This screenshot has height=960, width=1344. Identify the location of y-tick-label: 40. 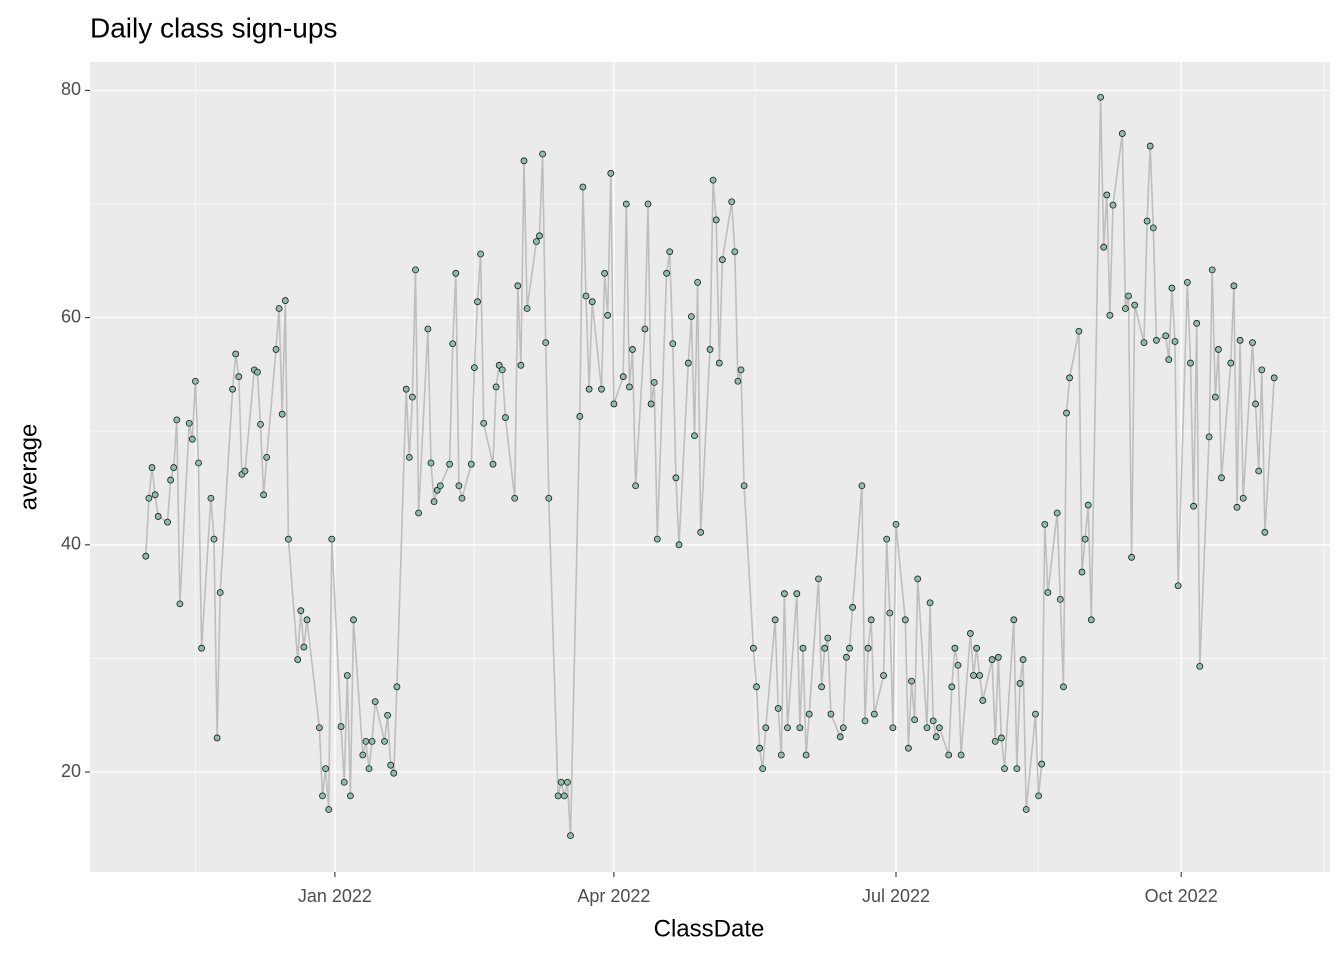
(71, 544).